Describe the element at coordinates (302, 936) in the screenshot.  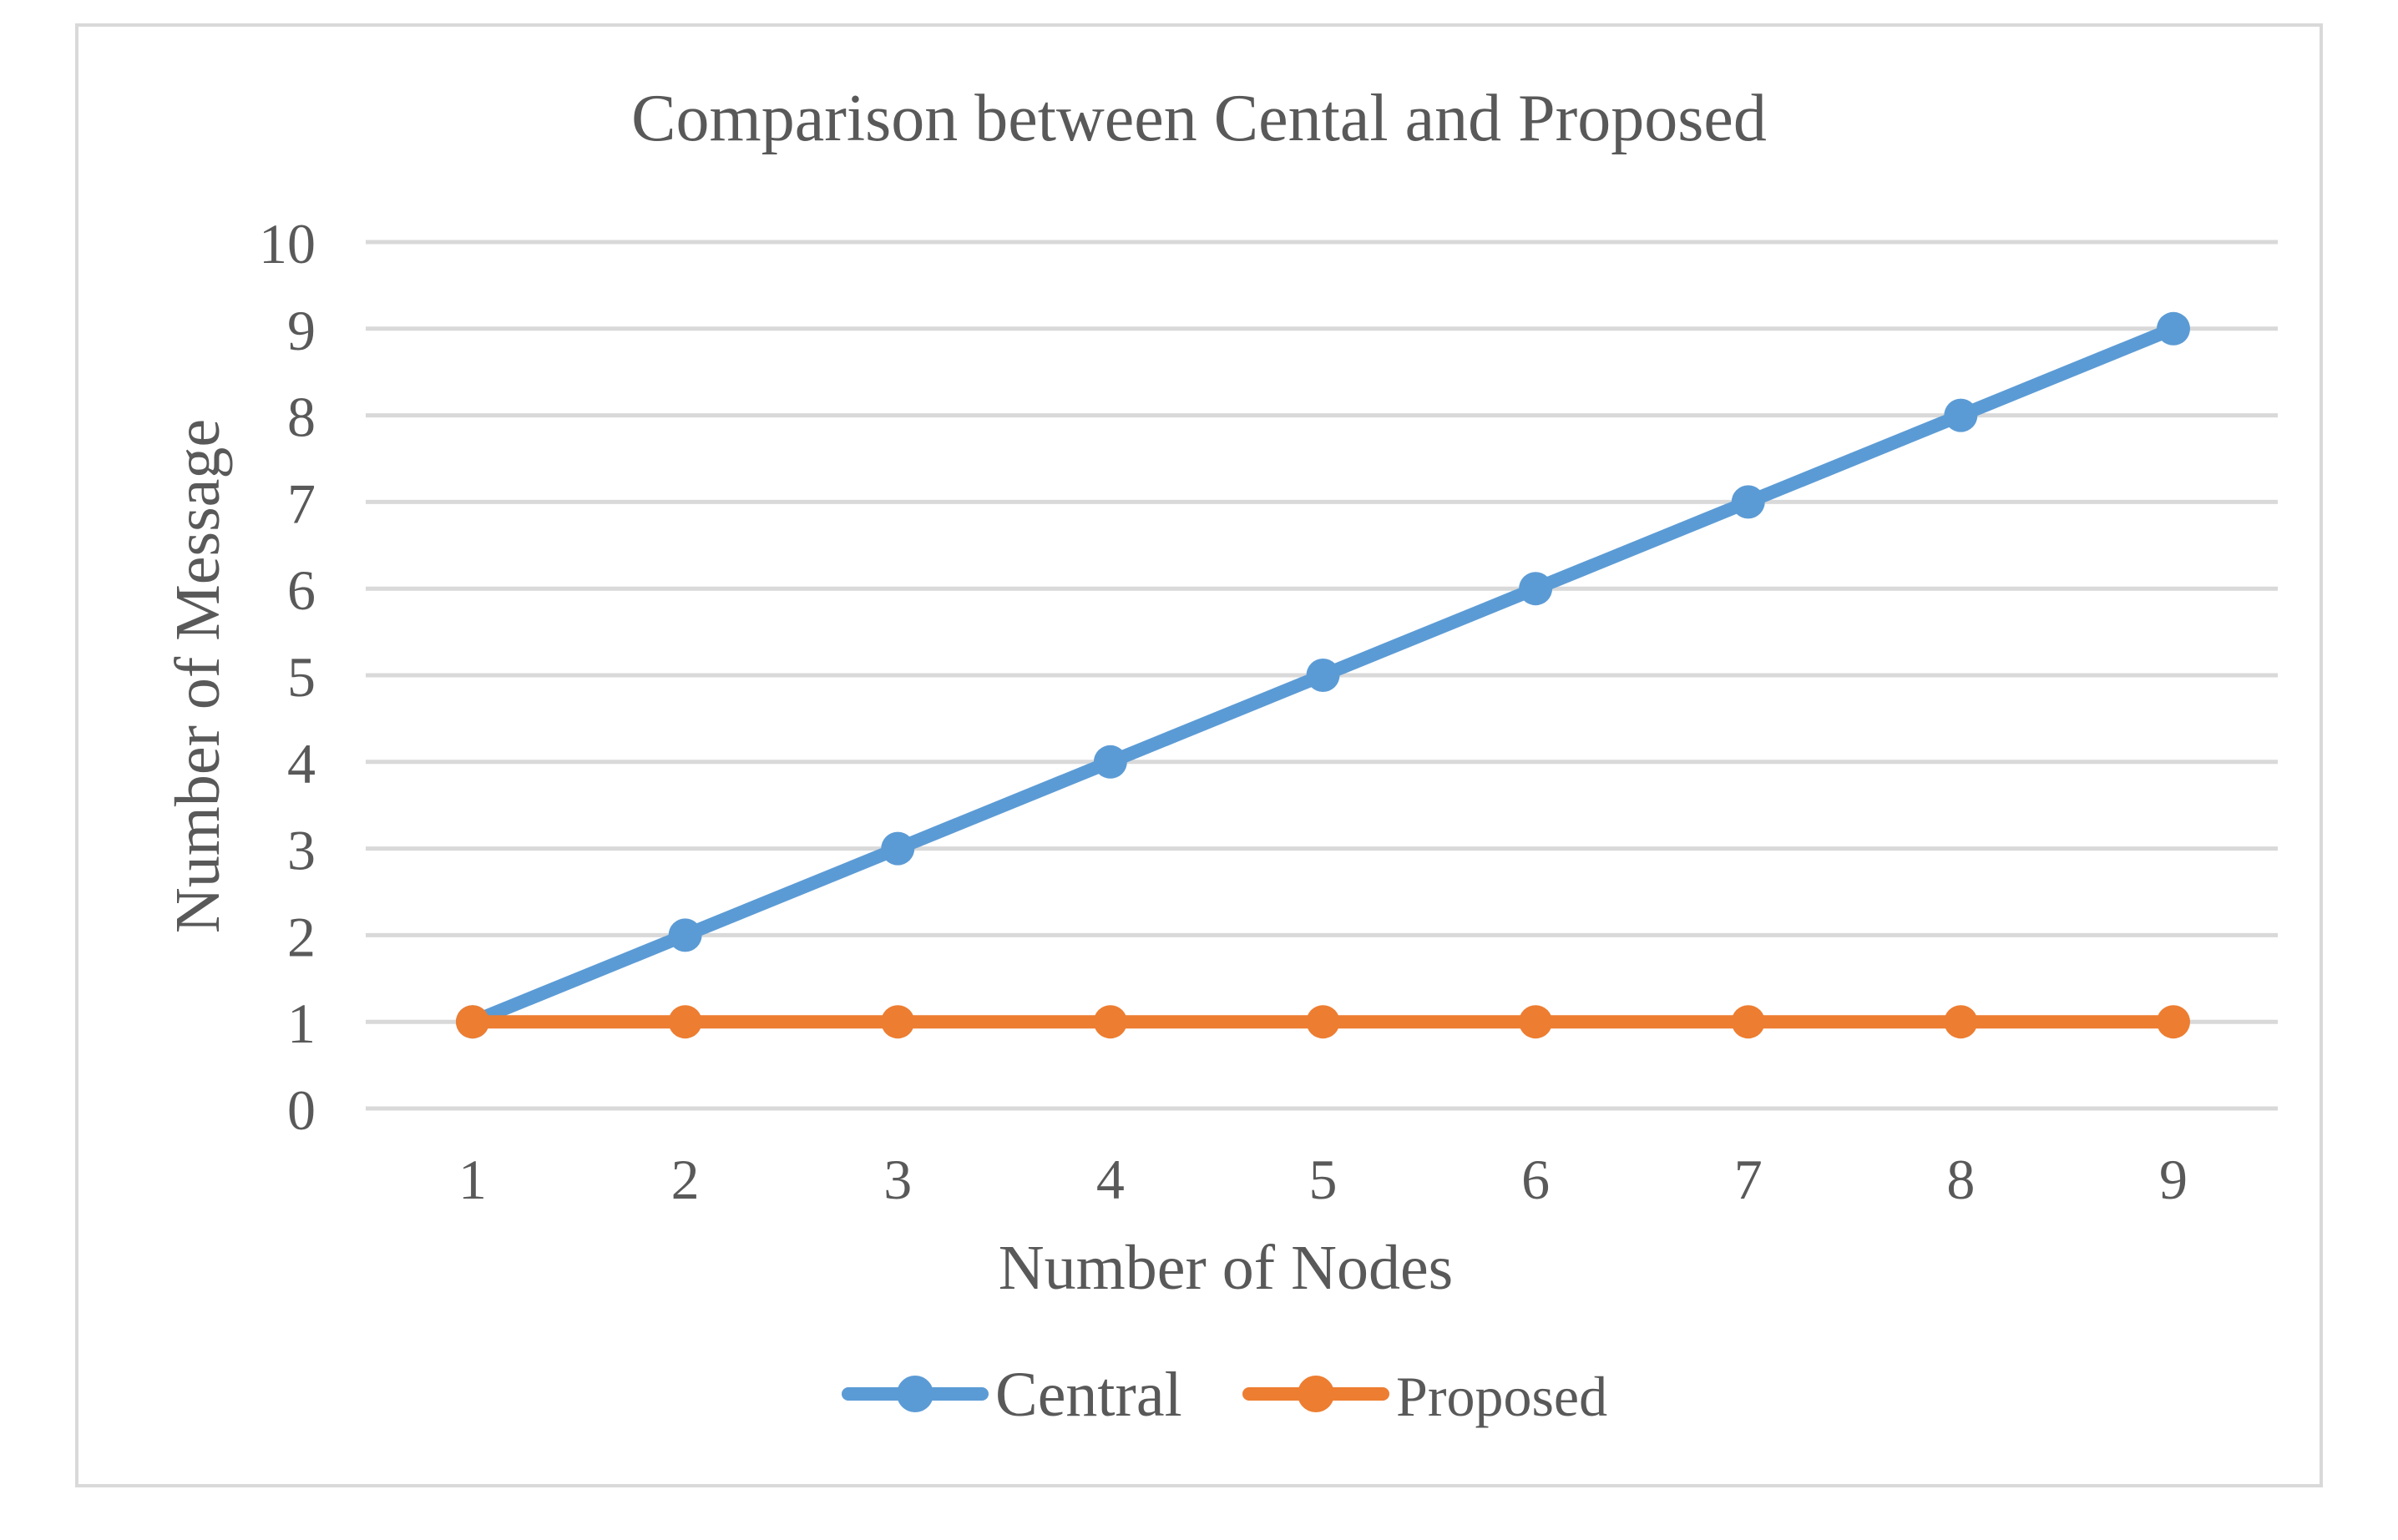
I see `y-tick-label: 2` at that location.